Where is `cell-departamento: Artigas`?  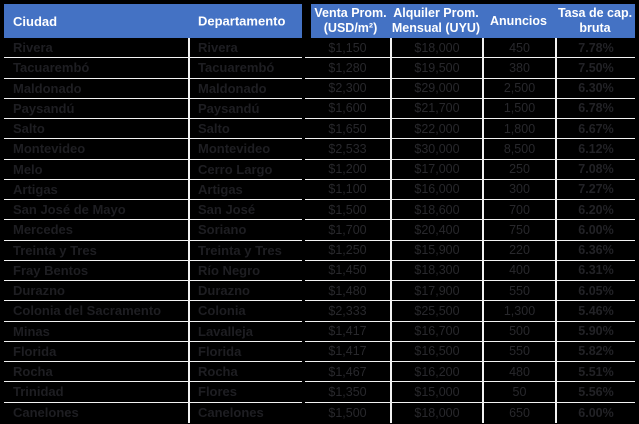
cell-departamento: Artigas is located at coordinates (245, 189).